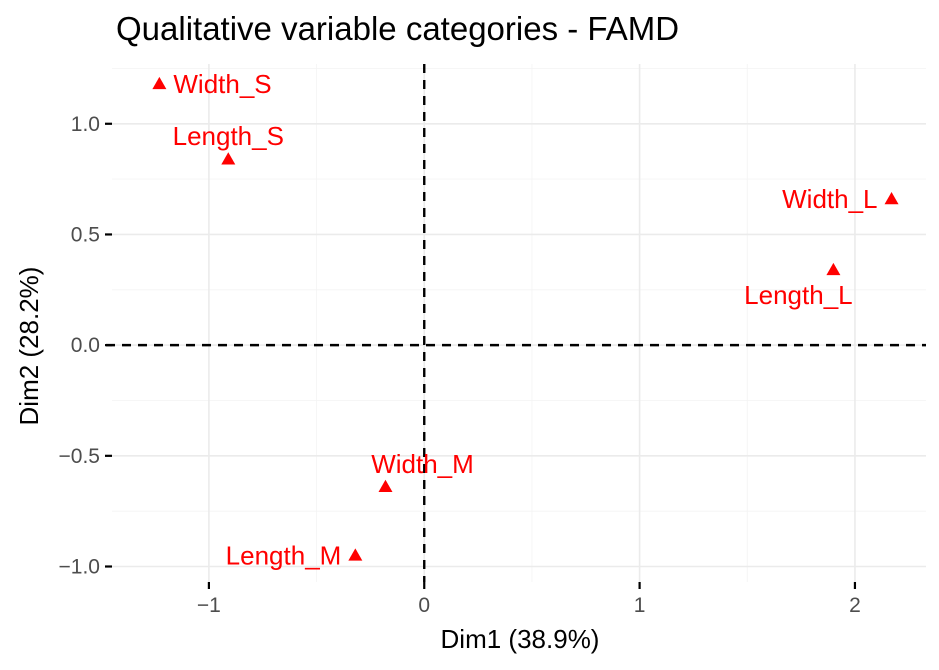 This screenshot has width=939, height=670. What do you see at coordinates (29, 346) in the screenshot?
I see `y-axis-title: Dim2 (28.2%)` at bounding box center [29, 346].